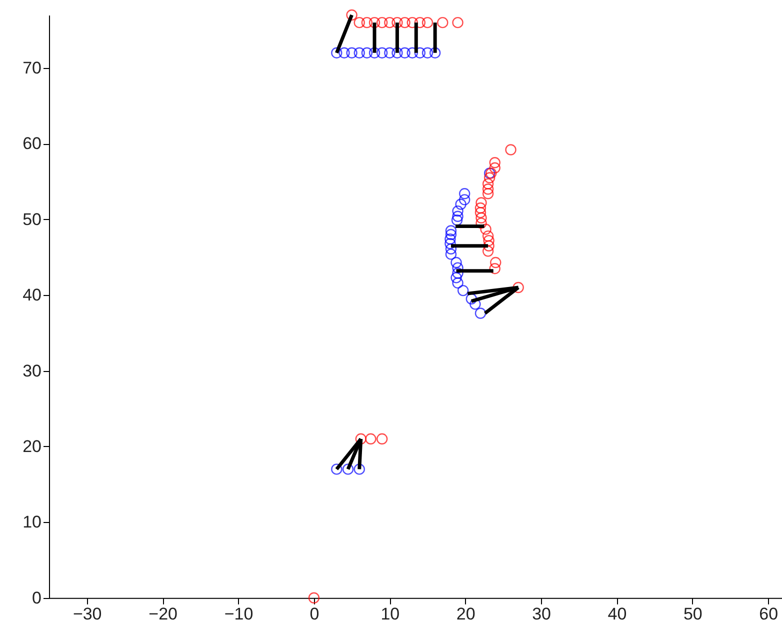 The width and height of the screenshot is (782, 628). I want to click on y-tick-label: 50, so click(32, 219).